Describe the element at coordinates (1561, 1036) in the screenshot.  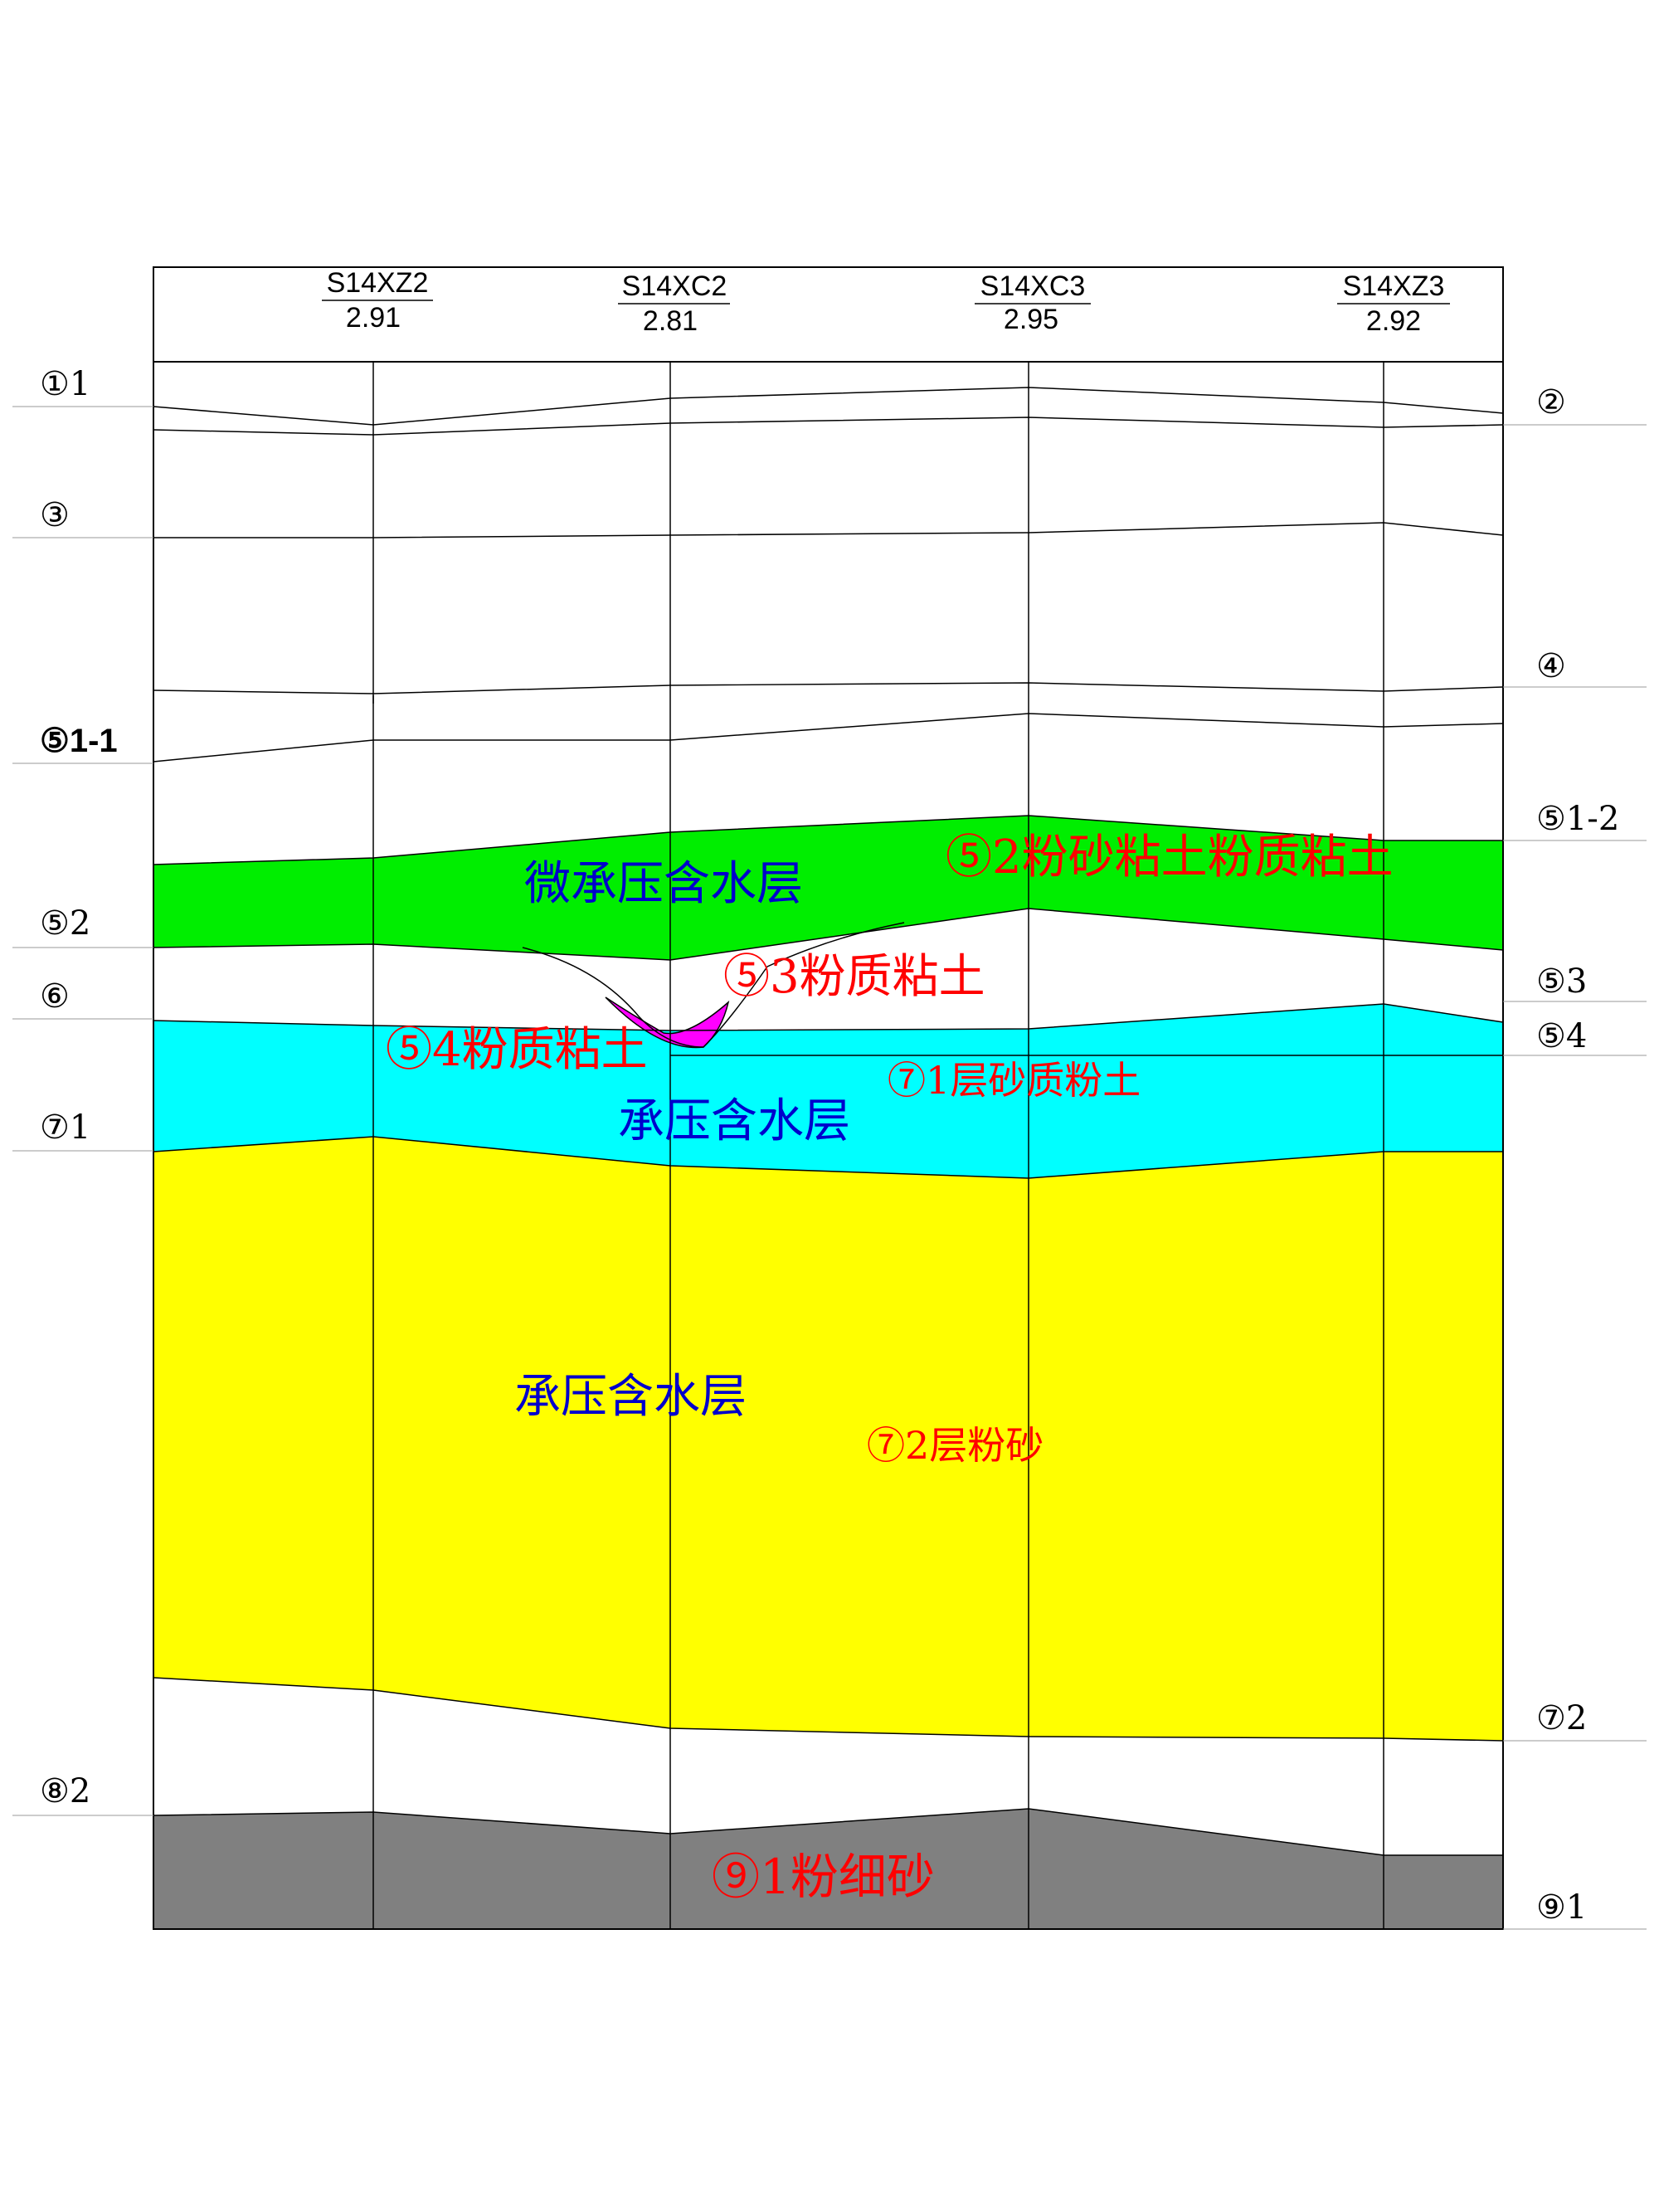
I see `right-label-5-4: ⑤4` at that location.